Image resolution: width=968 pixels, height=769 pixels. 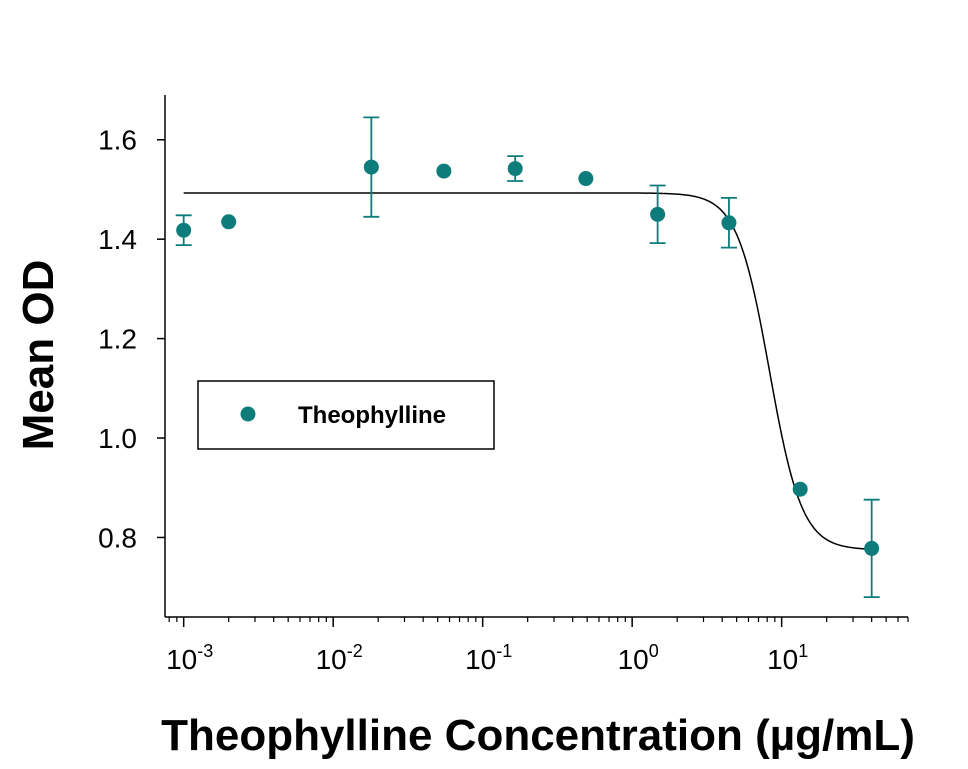 I want to click on x-tick-label: 10⁻¹, so click(x=488, y=658).